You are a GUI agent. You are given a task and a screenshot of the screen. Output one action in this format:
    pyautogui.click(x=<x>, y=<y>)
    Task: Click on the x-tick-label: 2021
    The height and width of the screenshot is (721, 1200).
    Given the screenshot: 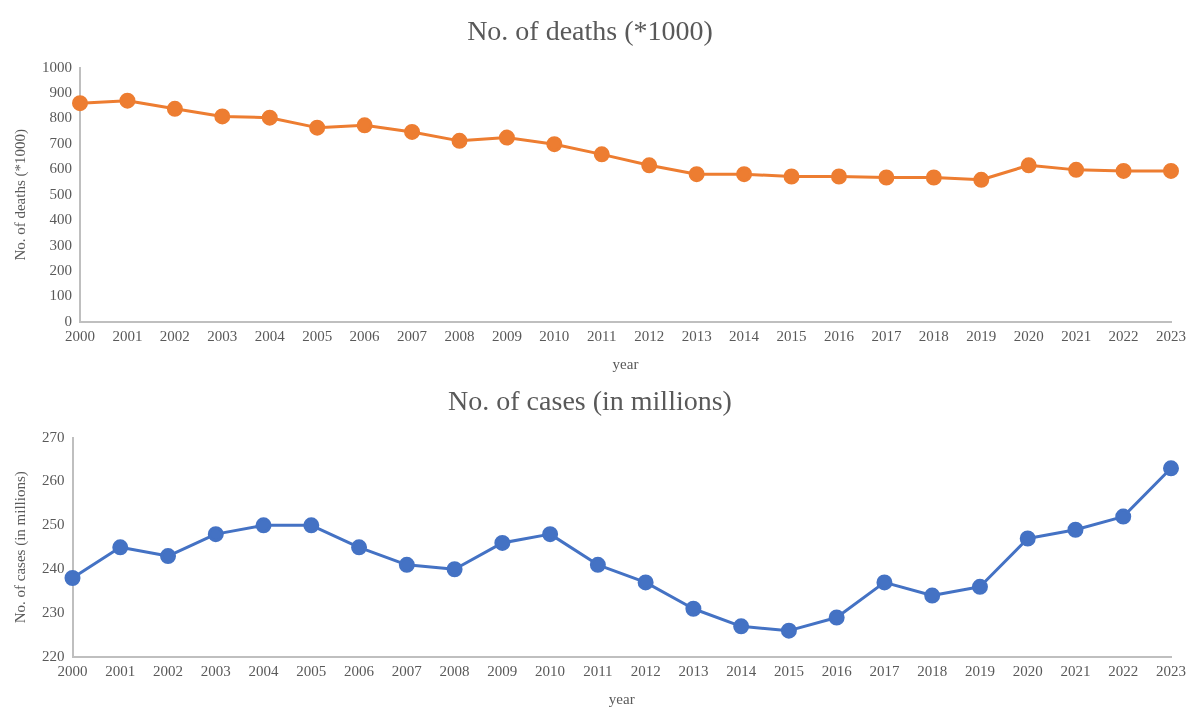 What is the action you would take?
    pyautogui.click(x=1076, y=335)
    